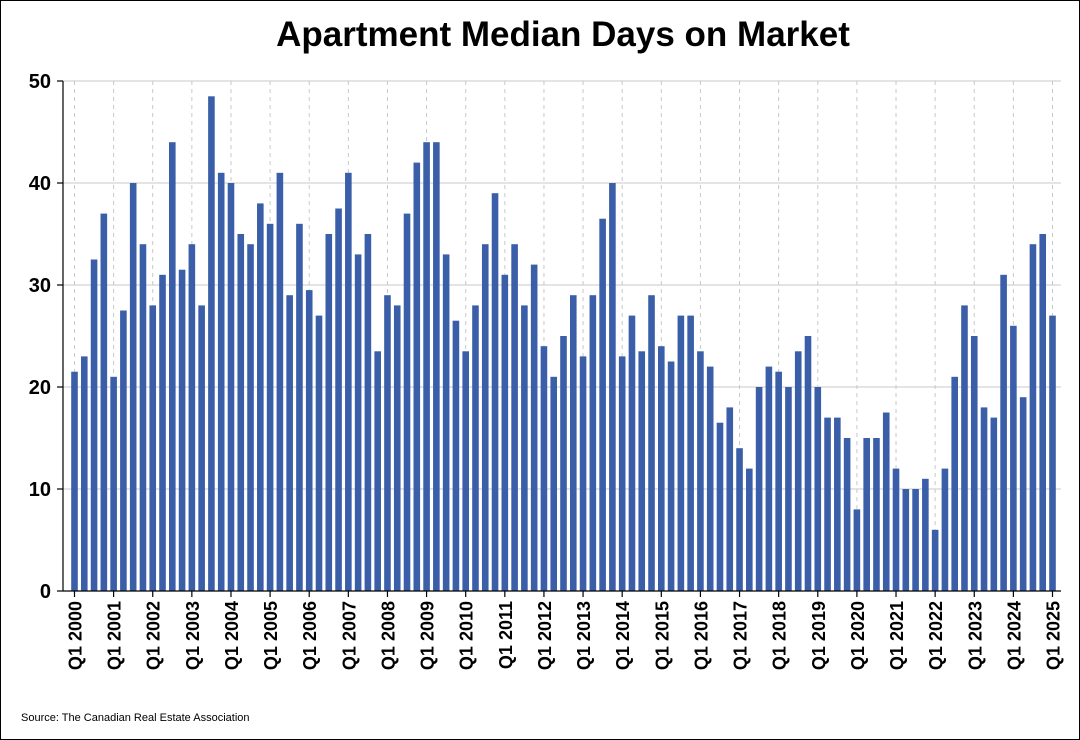 This screenshot has height=740, width=1080. I want to click on x-tick-label: Q1 2001, so click(115, 635).